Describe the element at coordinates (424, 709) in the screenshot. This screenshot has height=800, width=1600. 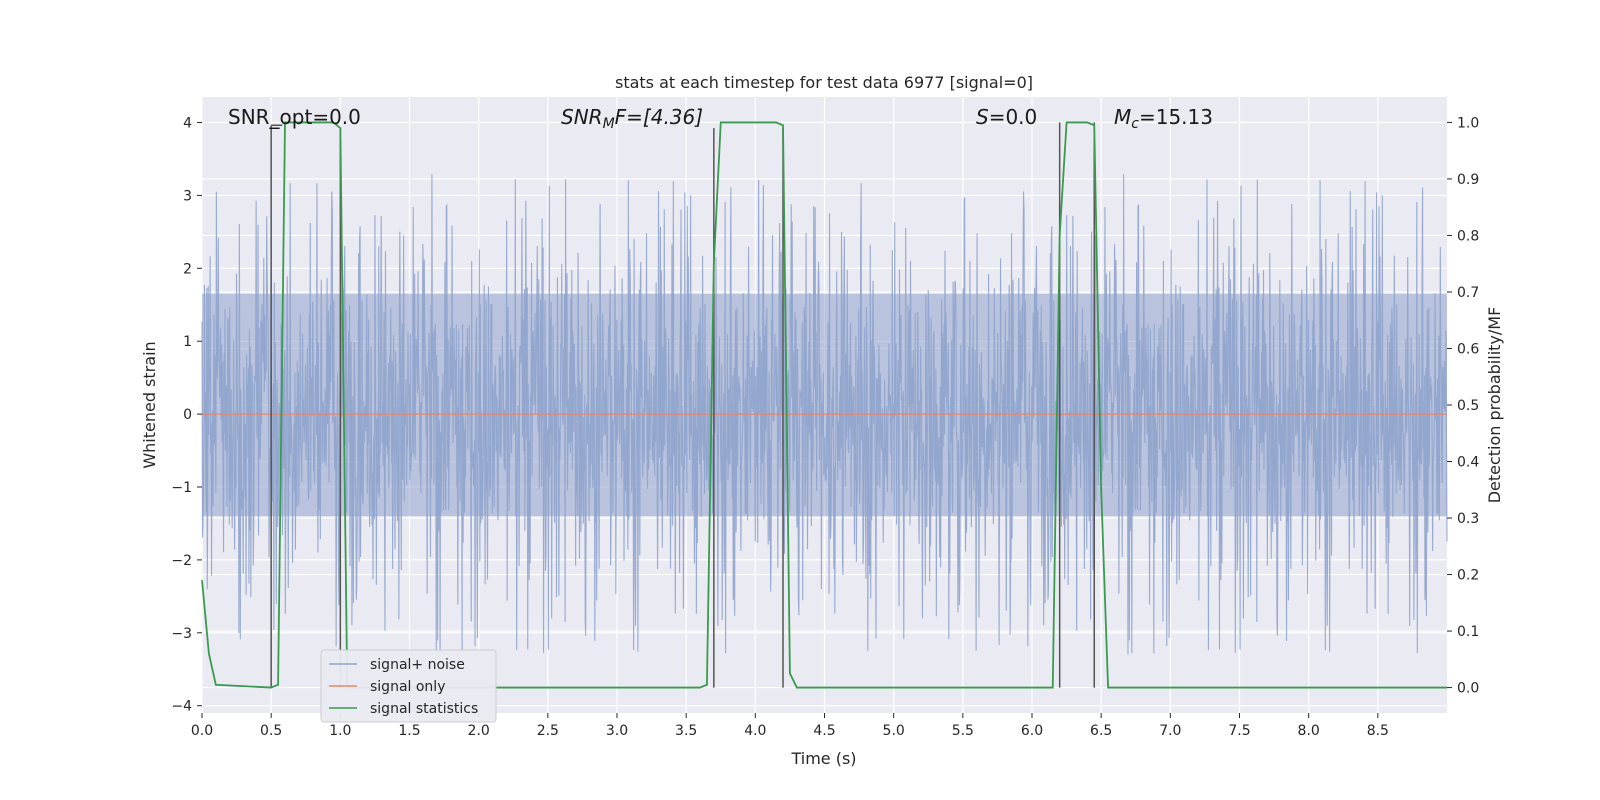
I see `legend-label-signal-statistics: signal statistics` at that location.